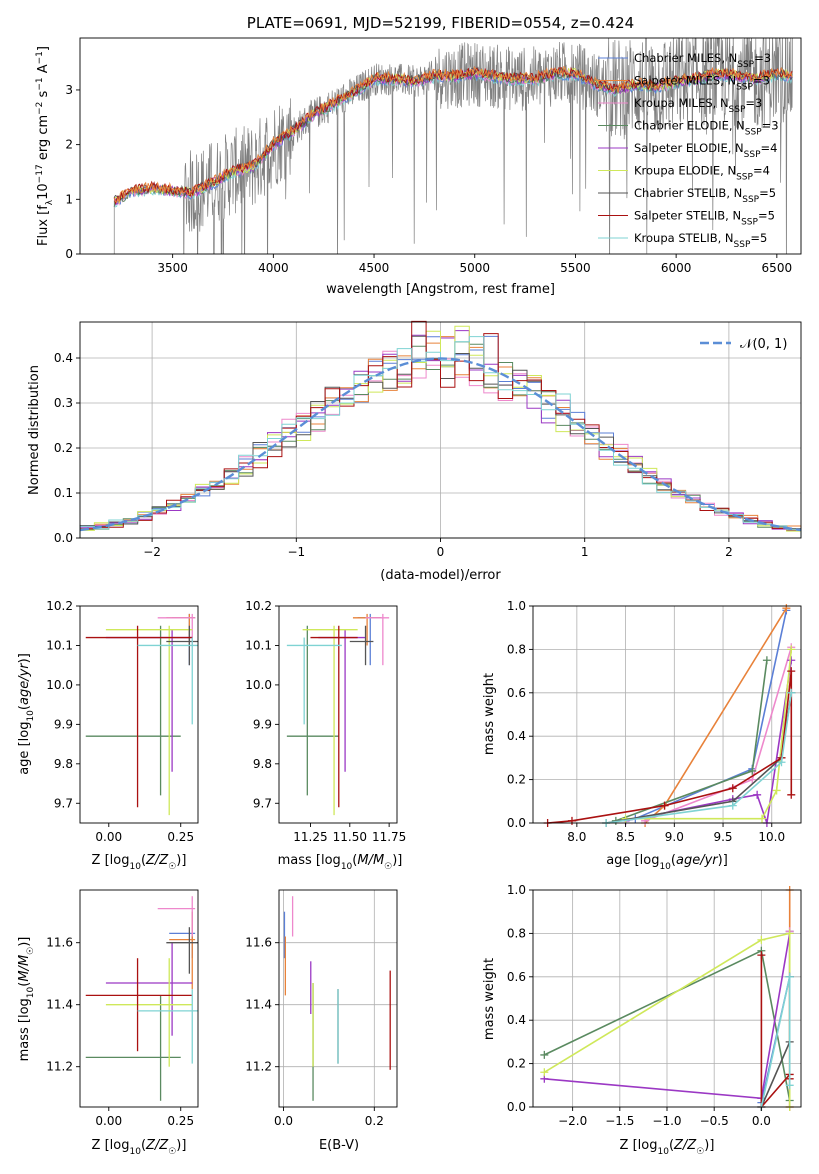 The height and width of the screenshot is (1174, 819). What do you see at coordinates (69, 254) in the screenshot?
I see `y-tick-label: 0` at bounding box center [69, 254].